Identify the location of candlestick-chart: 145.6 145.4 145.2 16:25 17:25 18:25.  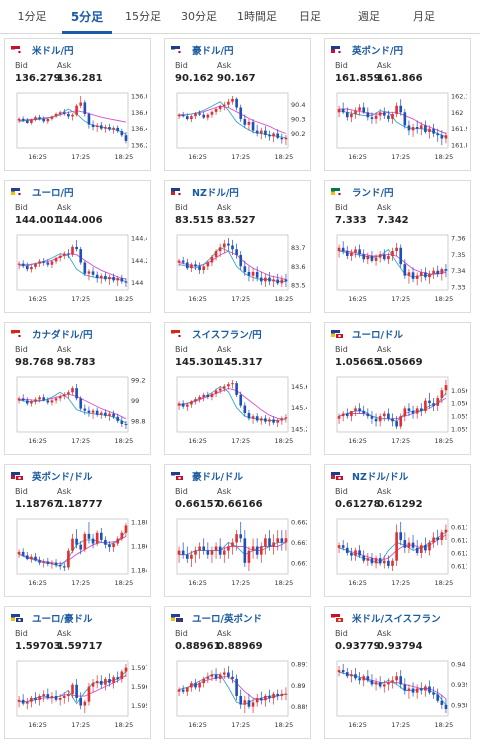
(238, 412).